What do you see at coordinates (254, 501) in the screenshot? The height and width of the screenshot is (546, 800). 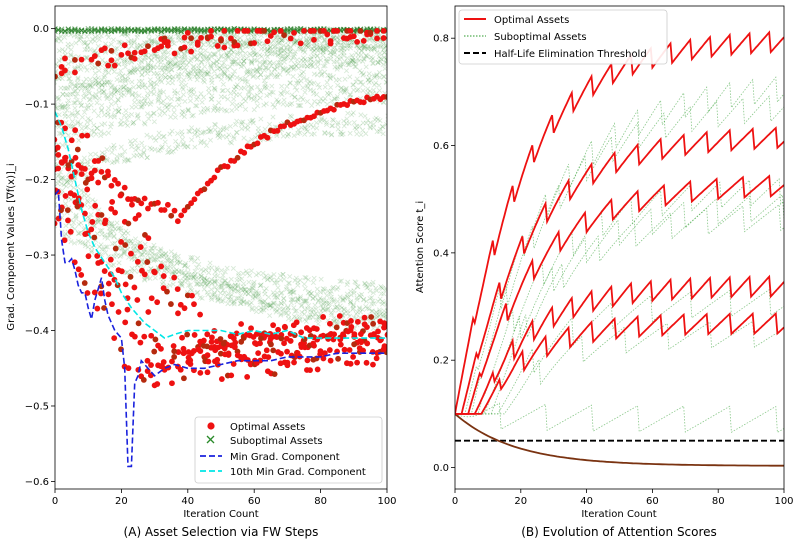 I see `x-tick-label: 60` at bounding box center [254, 501].